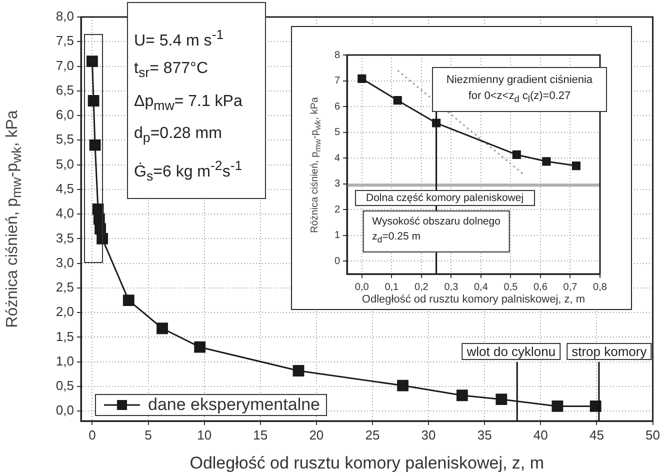  Describe the element at coordinates (260, 434) in the screenshot. I see `x-tick-label: 15` at that location.